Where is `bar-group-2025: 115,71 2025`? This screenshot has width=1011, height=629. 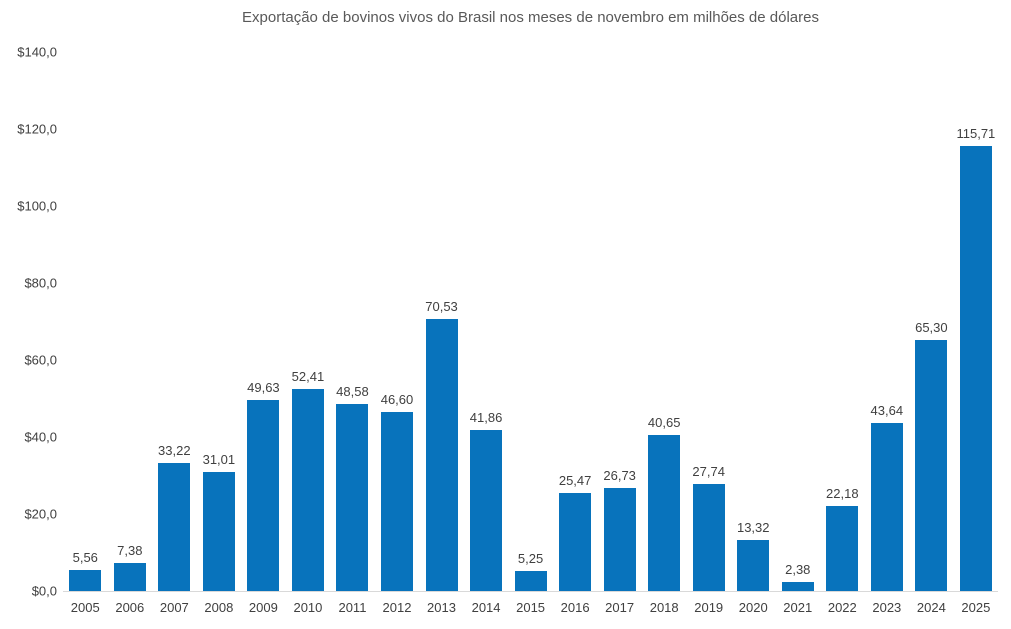 bar-group-2025: 115,71 2025 is located at coordinates (976, 333).